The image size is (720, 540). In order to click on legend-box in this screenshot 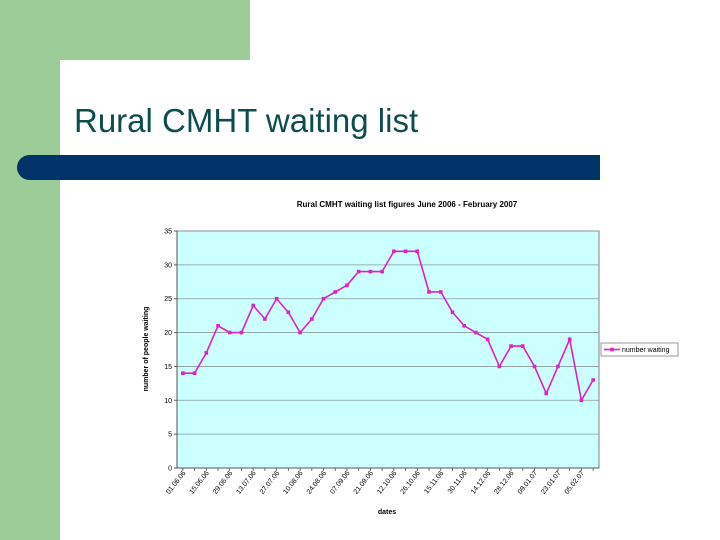, I will do `click(639, 349)`.